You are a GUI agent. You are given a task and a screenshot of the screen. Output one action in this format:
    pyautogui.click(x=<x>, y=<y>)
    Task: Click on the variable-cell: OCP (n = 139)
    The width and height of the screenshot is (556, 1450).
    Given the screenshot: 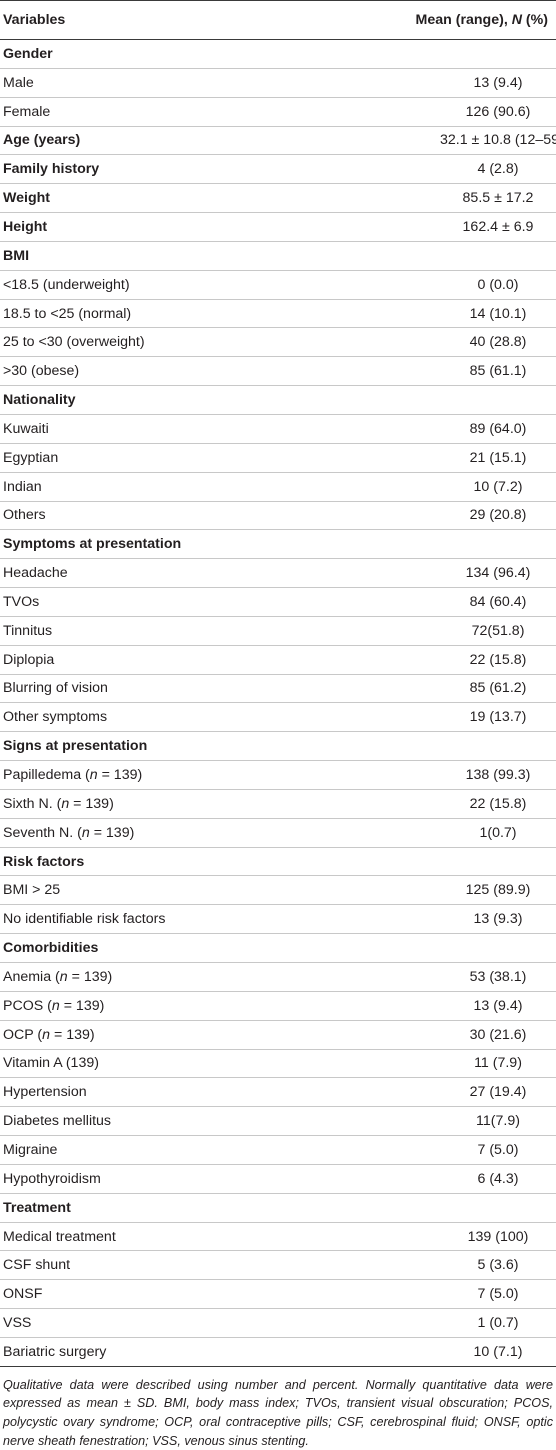 What is the action you would take?
    pyautogui.click(x=165, y=1035)
    